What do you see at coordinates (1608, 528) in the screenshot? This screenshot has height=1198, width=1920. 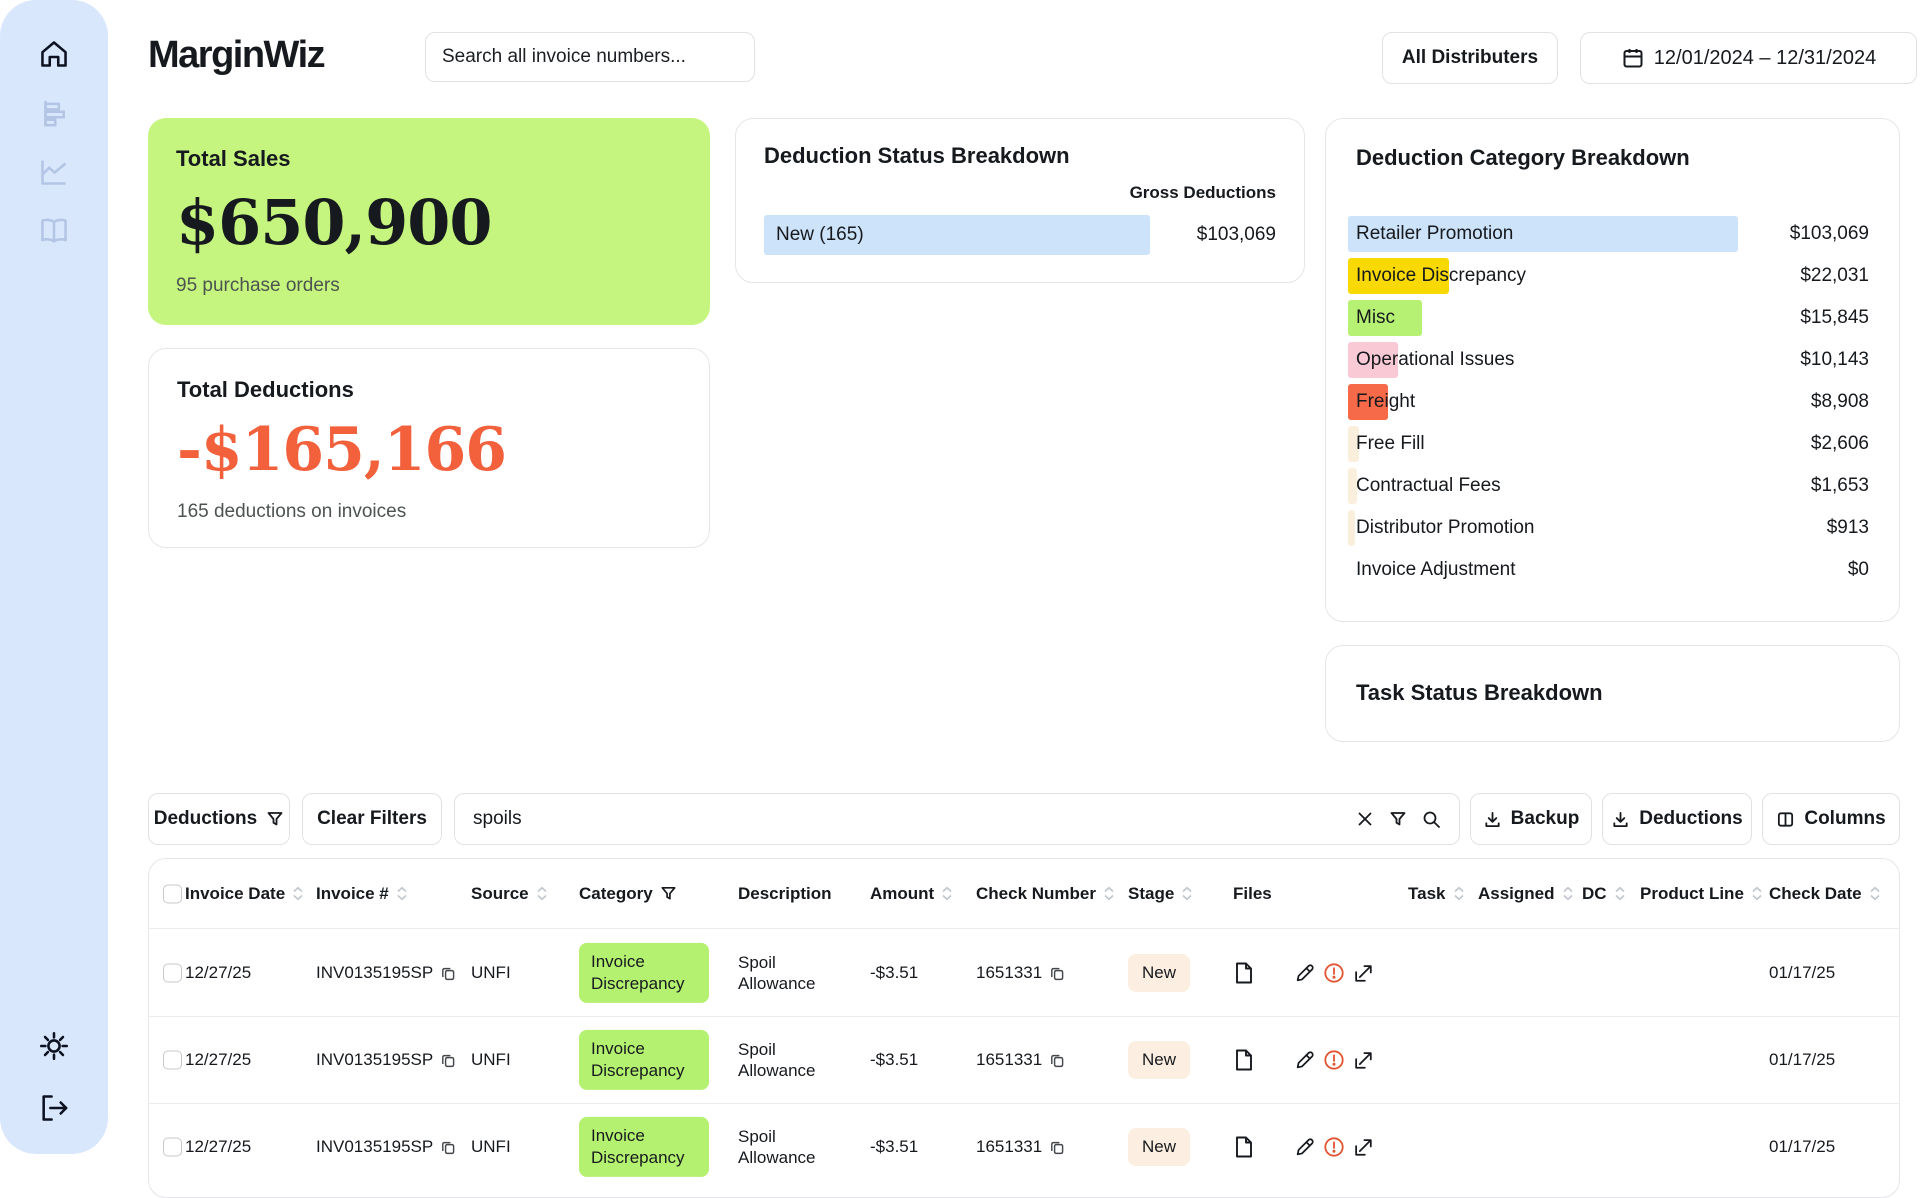 I see `category-row: Distributor Promotion $913` at bounding box center [1608, 528].